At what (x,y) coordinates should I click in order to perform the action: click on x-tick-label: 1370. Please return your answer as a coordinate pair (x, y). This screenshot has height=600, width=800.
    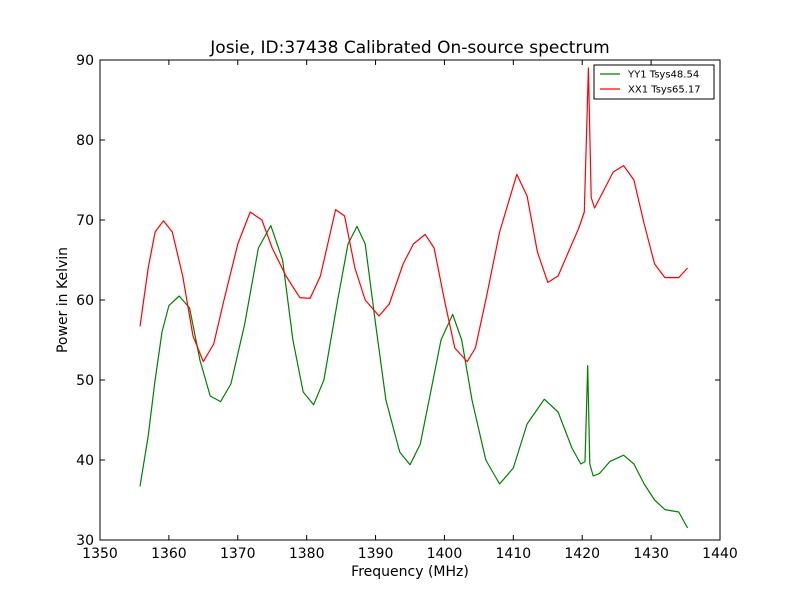
    Looking at the image, I should click on (238, 554).